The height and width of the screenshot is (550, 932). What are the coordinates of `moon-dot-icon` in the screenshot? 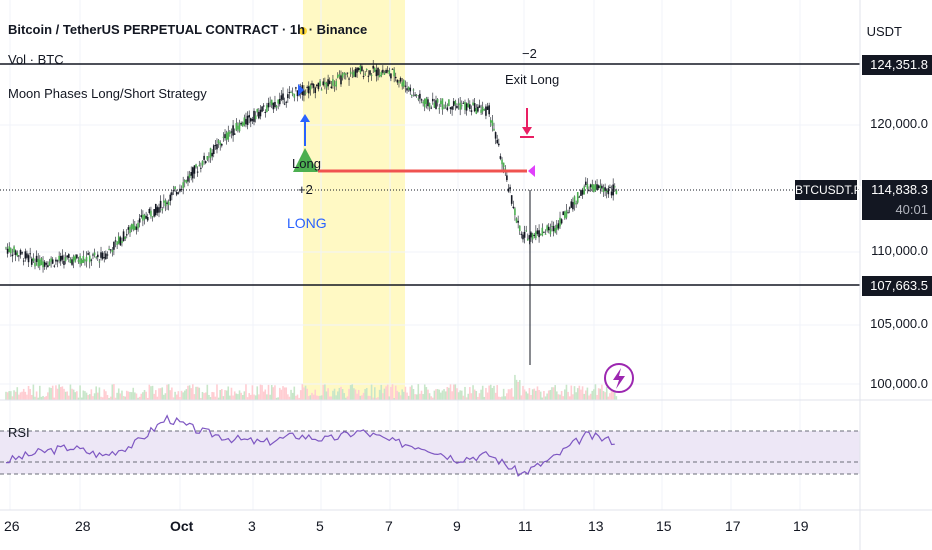 It's located at (303, 31).